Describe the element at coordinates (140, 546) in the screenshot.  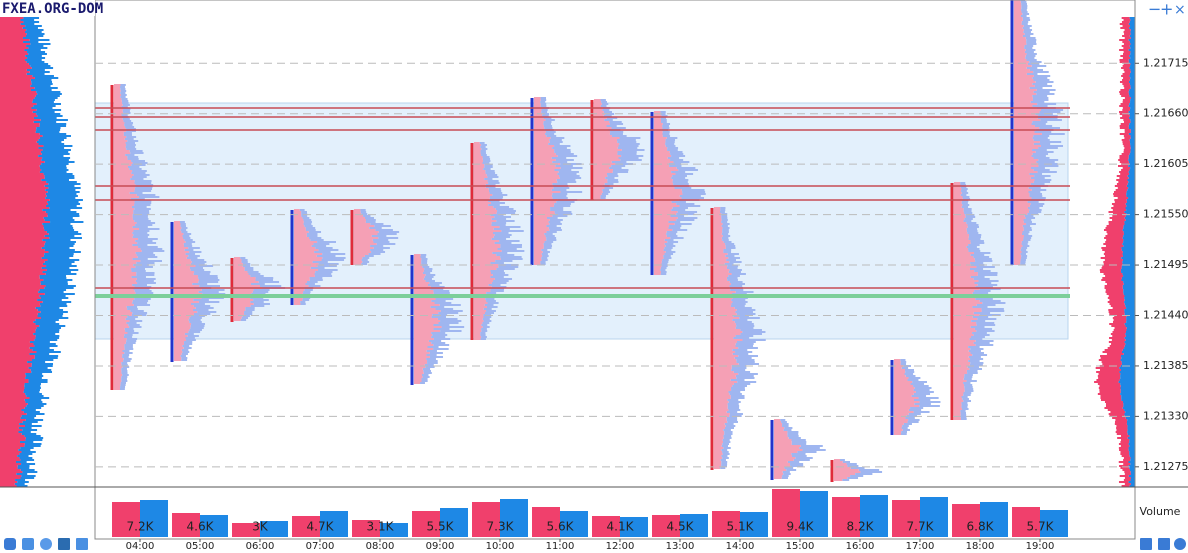
I see `x-tick-label: 04:00` at that location.